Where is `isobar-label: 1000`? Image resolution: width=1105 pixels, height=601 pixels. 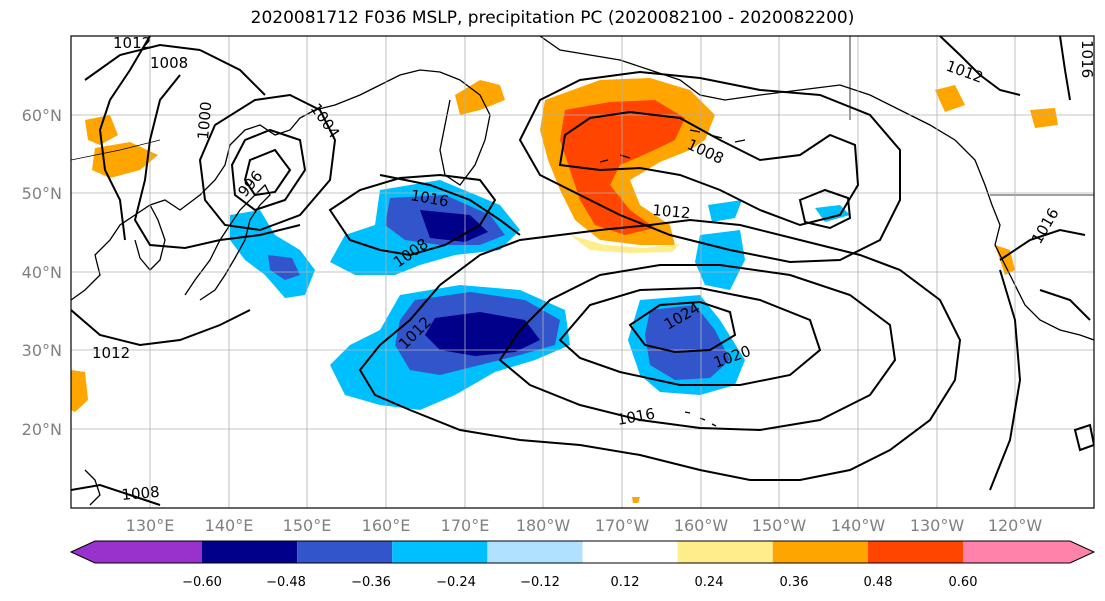
isobar-label: 1000 is located at coordinates (204, 121).